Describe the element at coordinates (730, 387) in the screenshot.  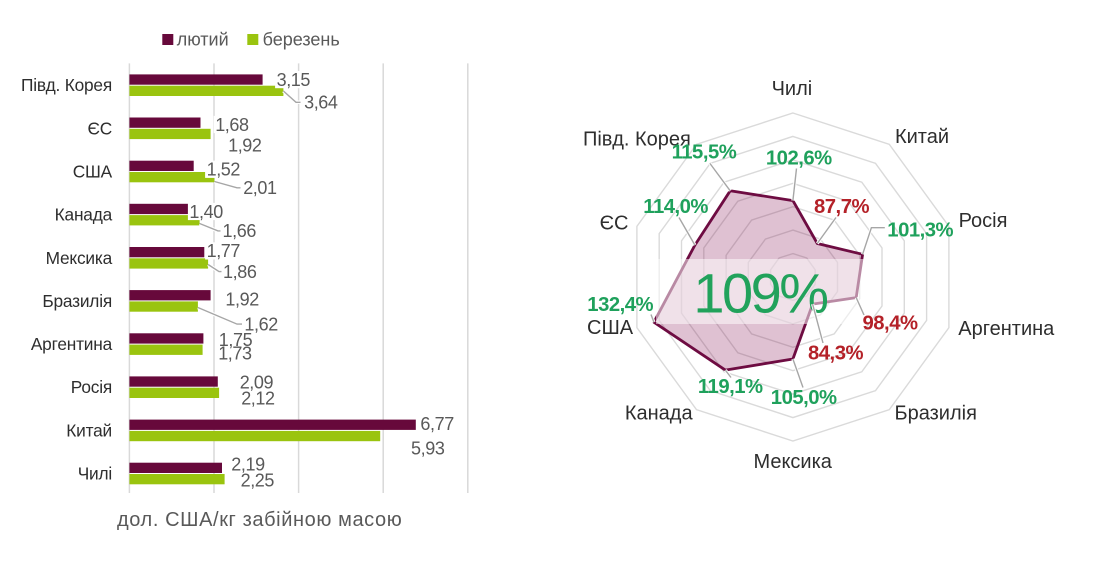
I see `svg-text: 119,1%` at that location.